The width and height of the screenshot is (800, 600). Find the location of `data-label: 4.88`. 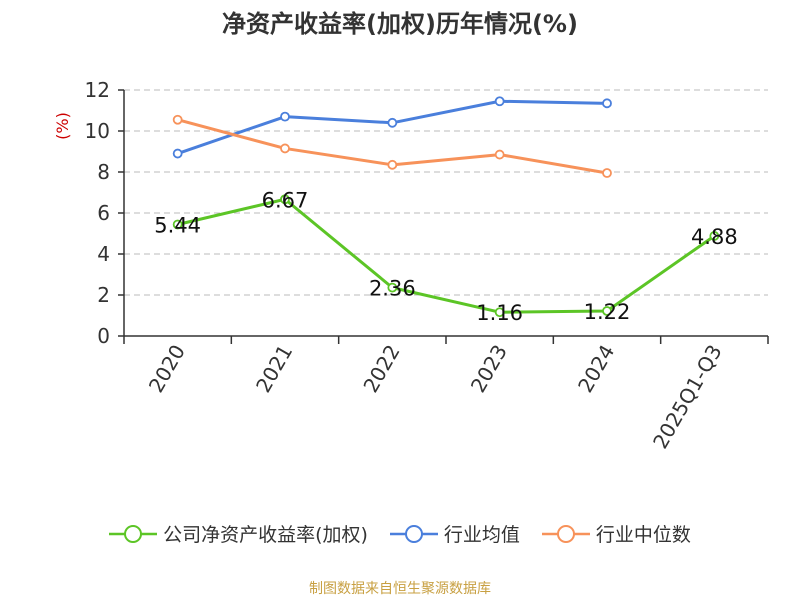

data-label: 4.88 is located at coordinates (714, 237).